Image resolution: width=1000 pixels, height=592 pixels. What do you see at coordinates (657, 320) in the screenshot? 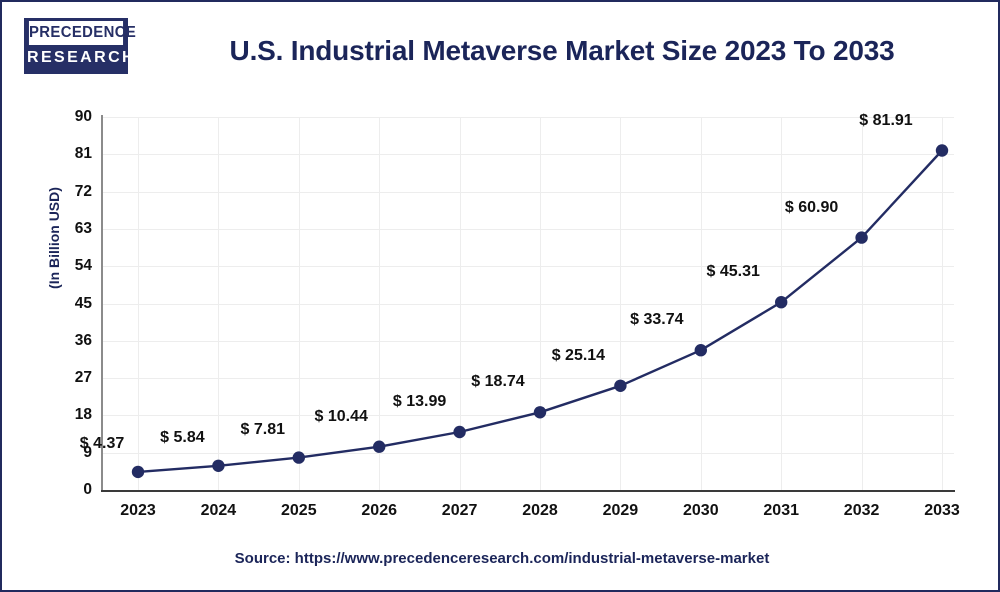
I see `data-point-label: $ 33.74` at bounding box center [657, 320].